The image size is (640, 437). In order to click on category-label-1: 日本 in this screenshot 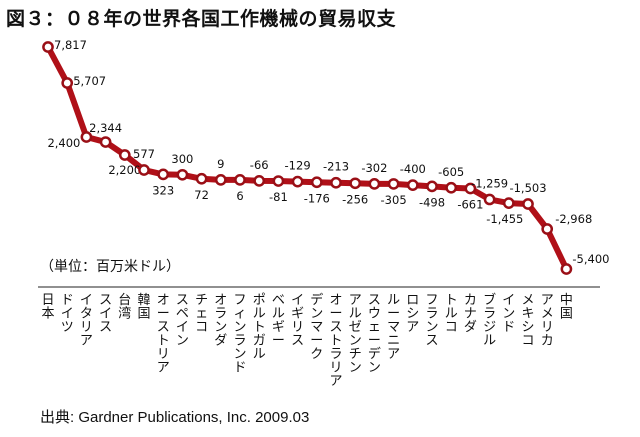, I will do `click(47, 307)`.